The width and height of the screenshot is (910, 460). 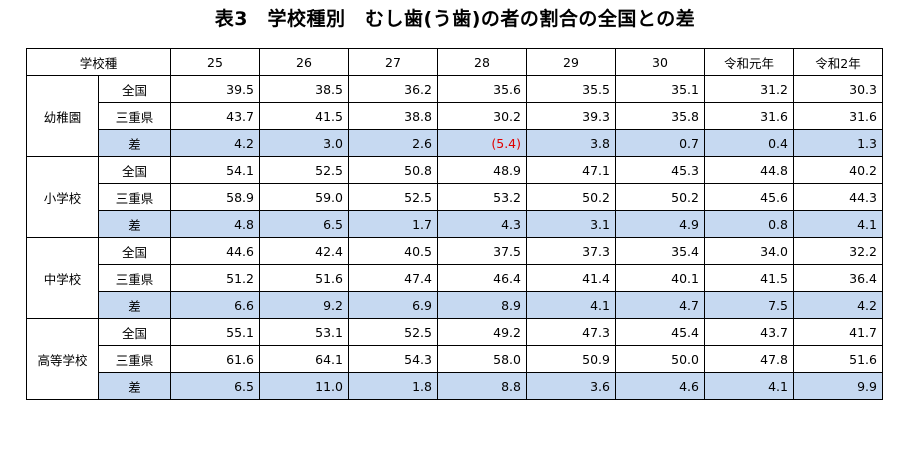 I want to click on value-cell: 3.0, so click(x=304, y=143).